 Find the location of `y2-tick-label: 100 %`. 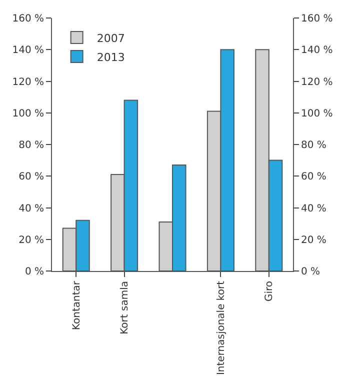

y2-tick-label: 100 % is located at coordinates (317, 114).